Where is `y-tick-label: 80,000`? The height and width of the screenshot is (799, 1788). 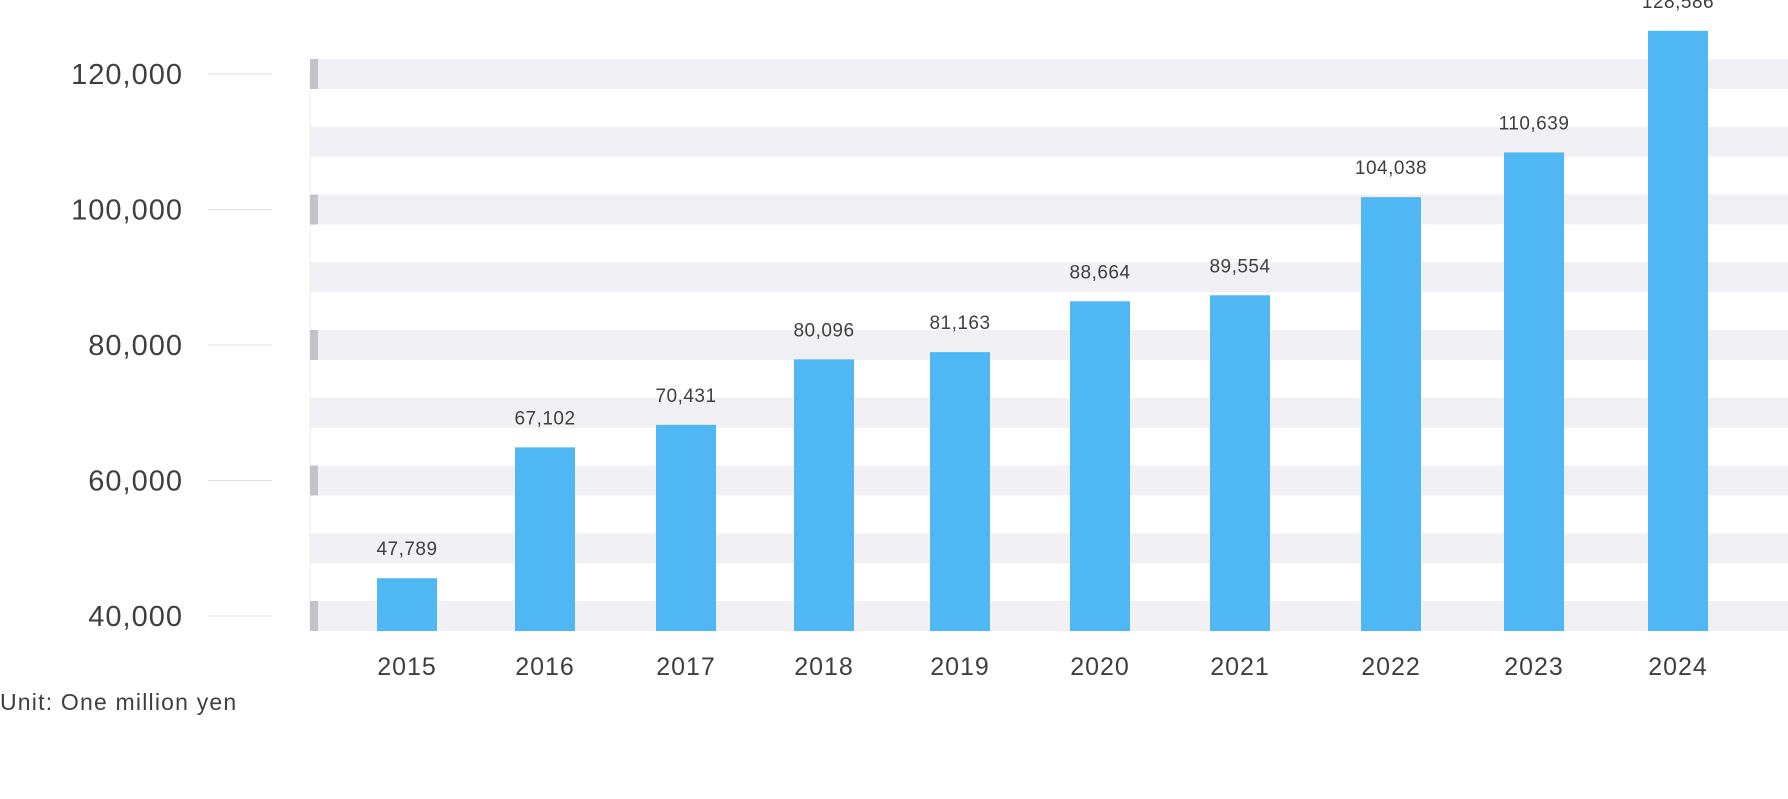 y-tick-label: 80,000 is located at coordinates (135, 346).